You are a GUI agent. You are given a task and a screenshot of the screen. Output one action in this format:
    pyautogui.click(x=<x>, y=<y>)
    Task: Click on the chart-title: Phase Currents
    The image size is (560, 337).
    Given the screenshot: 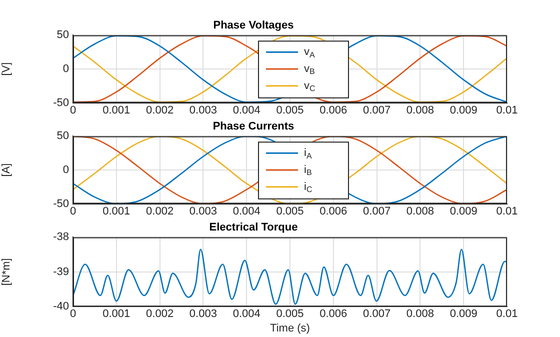 What is the action you would take?
    pyautogui.click(x=253, y=126)
    